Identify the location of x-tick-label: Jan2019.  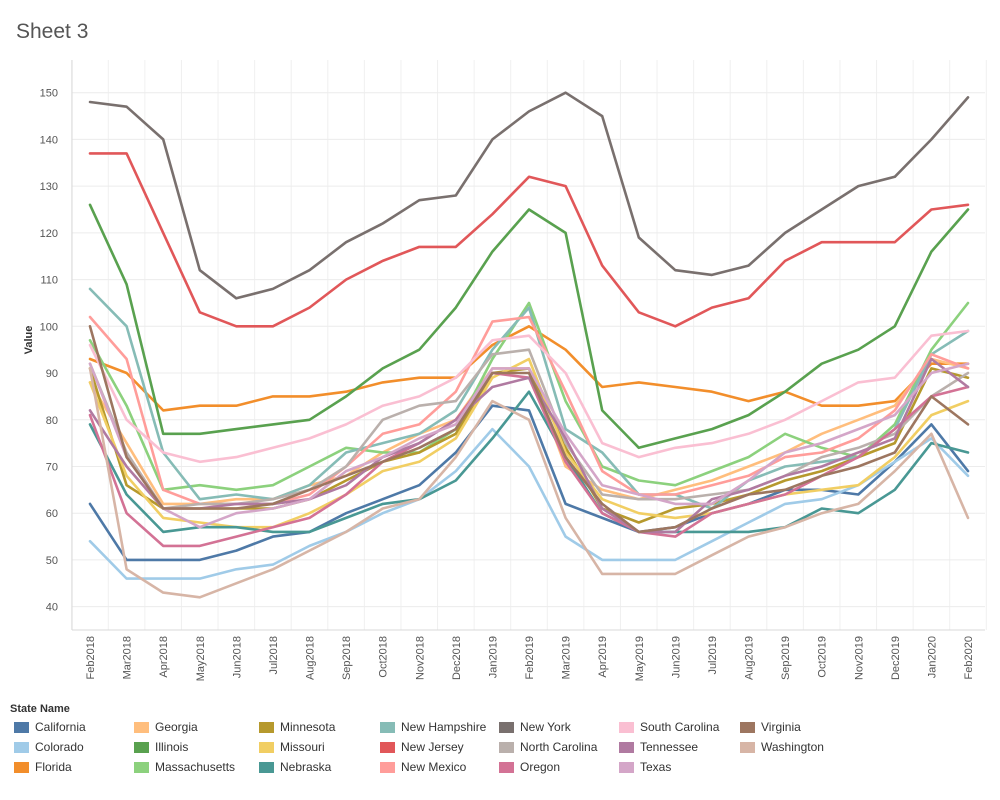
(493, 657).